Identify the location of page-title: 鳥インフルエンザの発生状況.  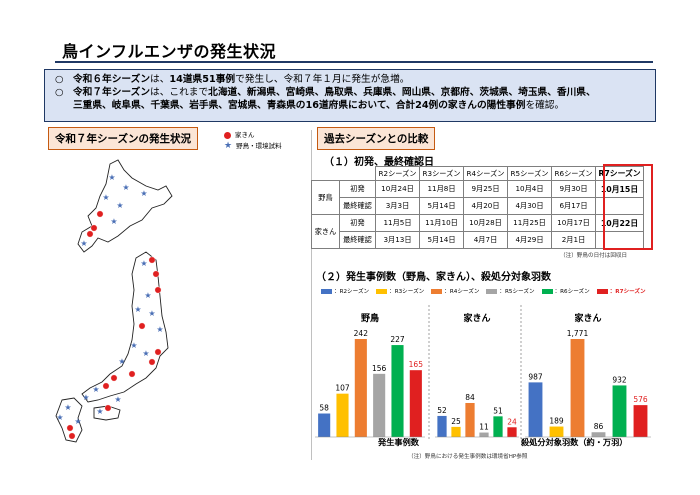
(169, 51).